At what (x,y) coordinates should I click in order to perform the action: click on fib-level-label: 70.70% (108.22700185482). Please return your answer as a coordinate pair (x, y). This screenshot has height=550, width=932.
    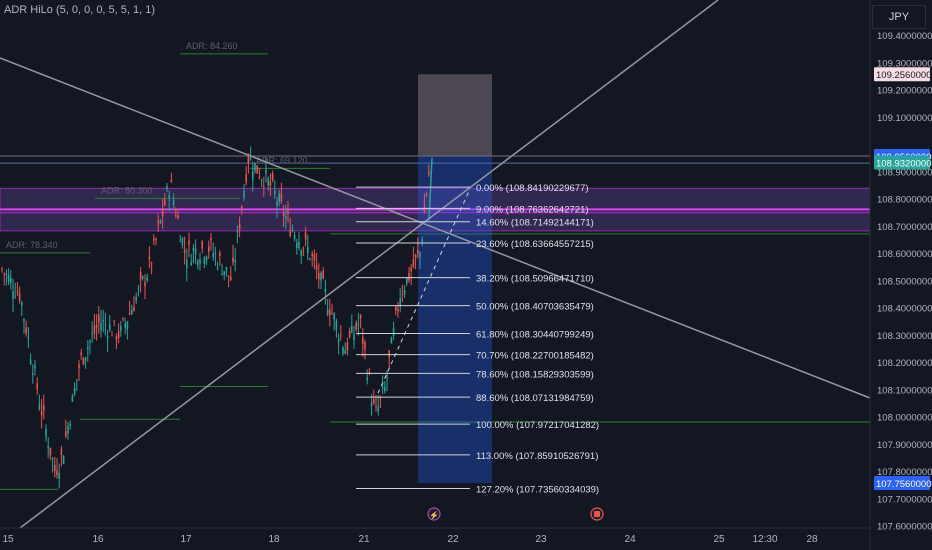
    Looking at the image, I should click on (535, 356).